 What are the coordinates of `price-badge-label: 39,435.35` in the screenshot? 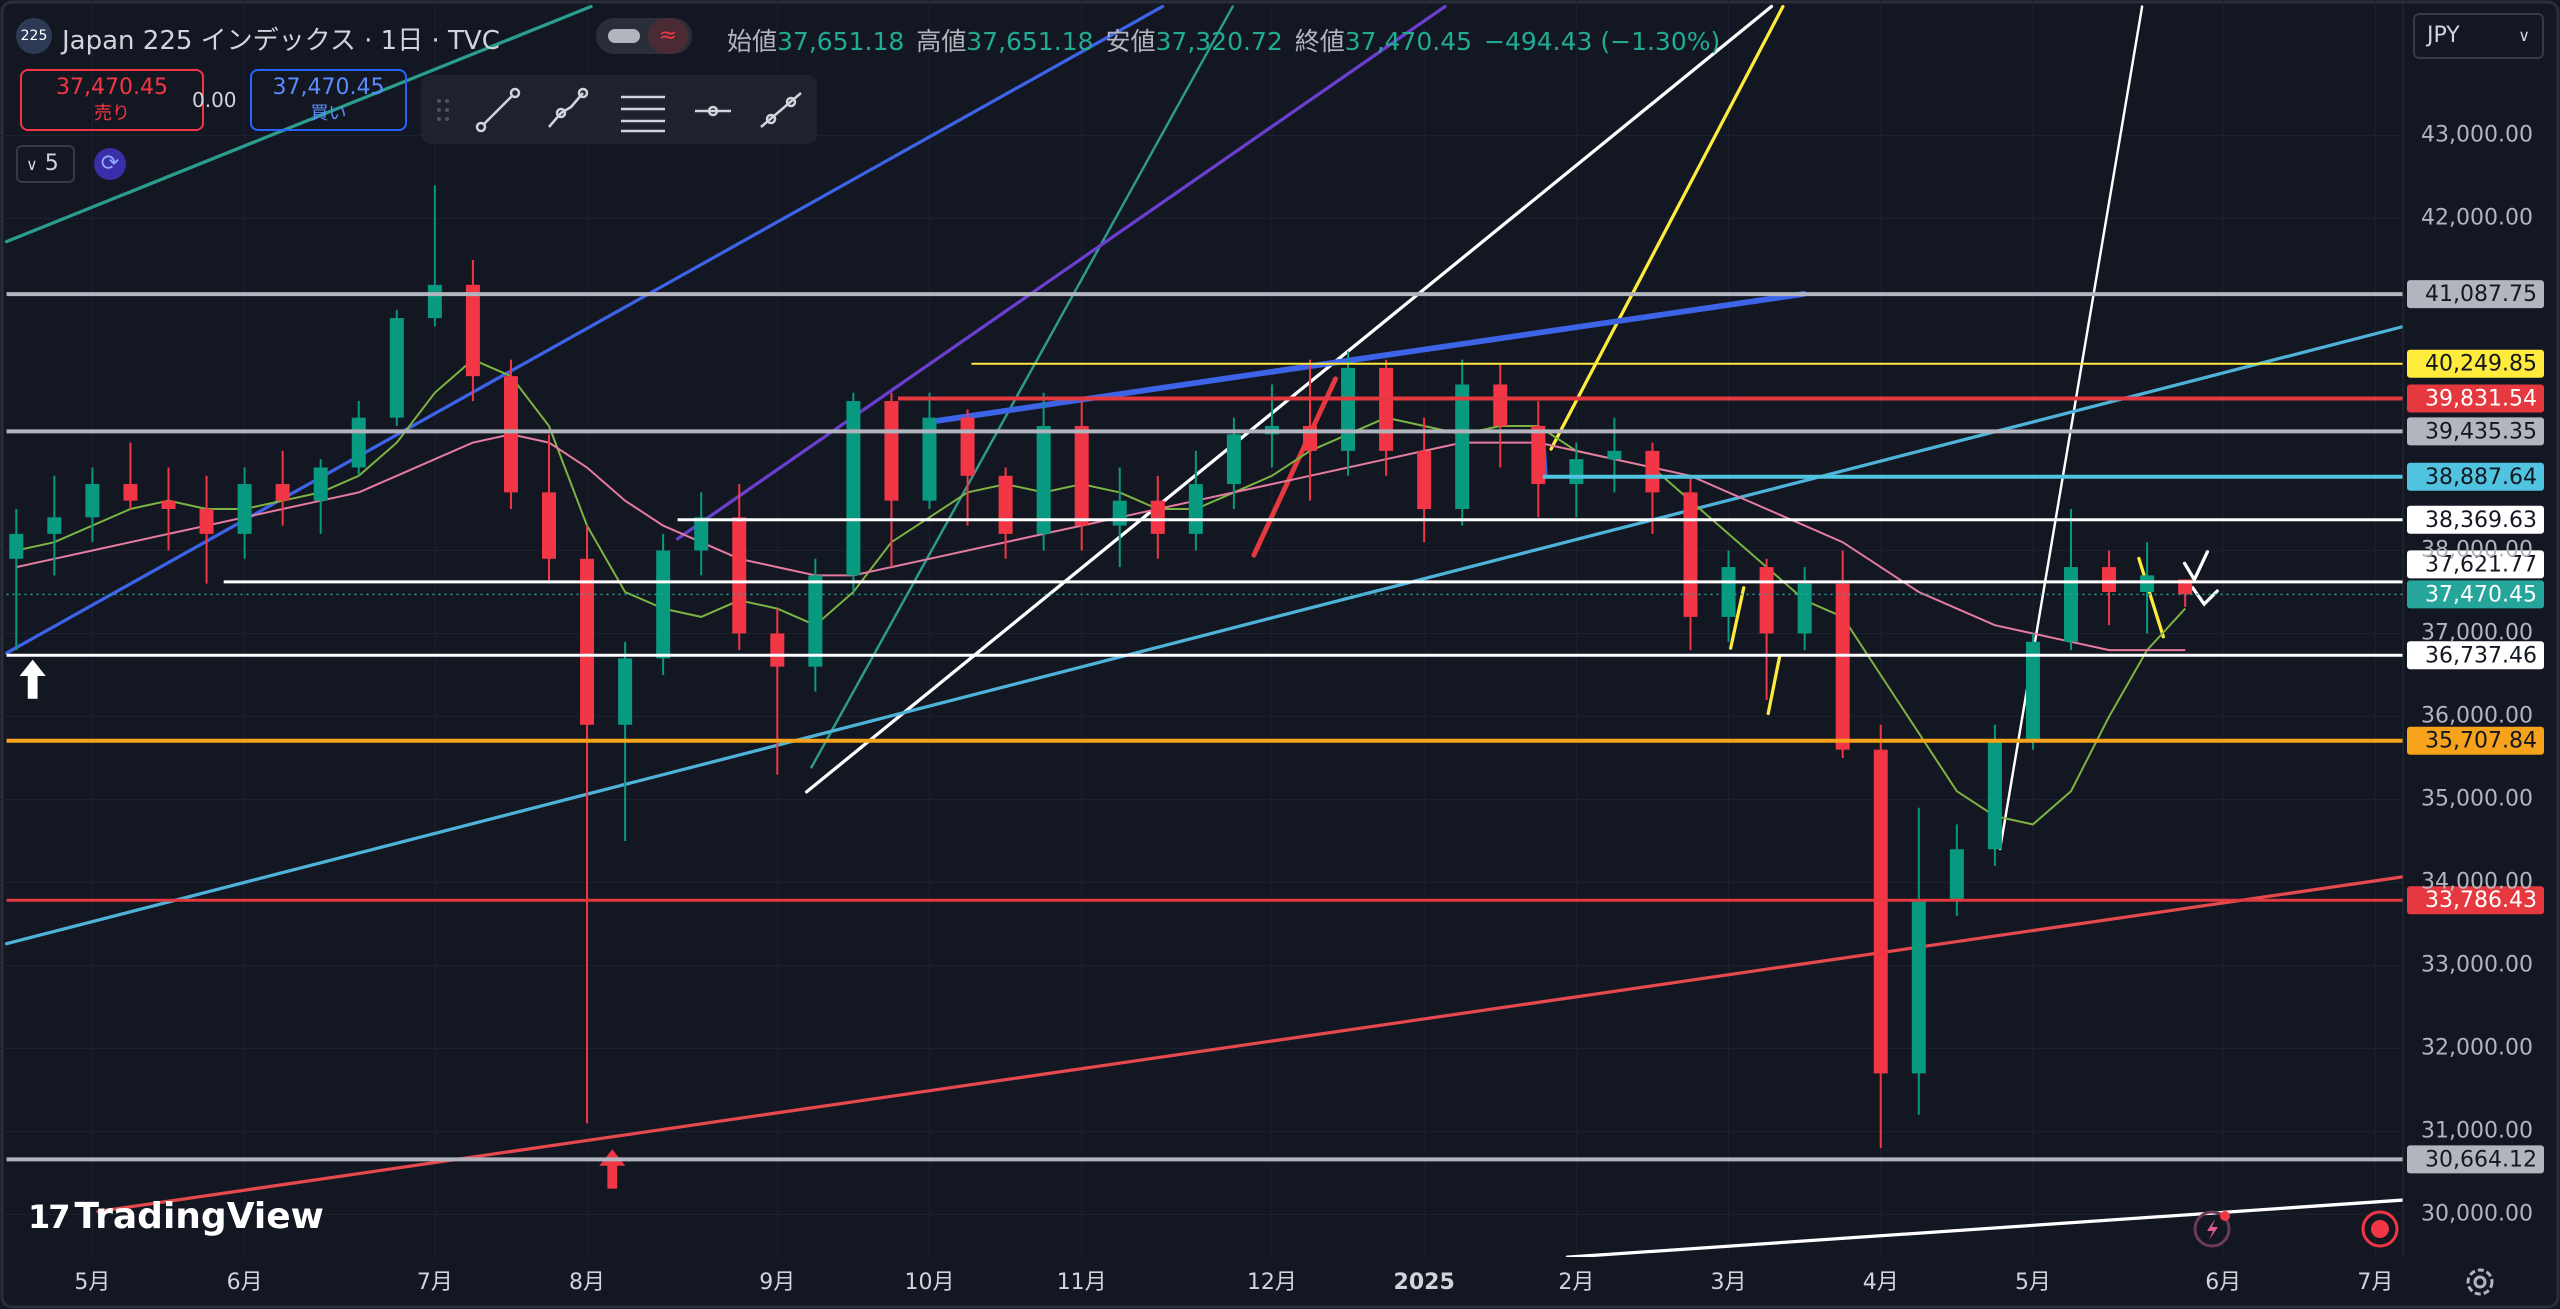 It's located at (2481, 431).